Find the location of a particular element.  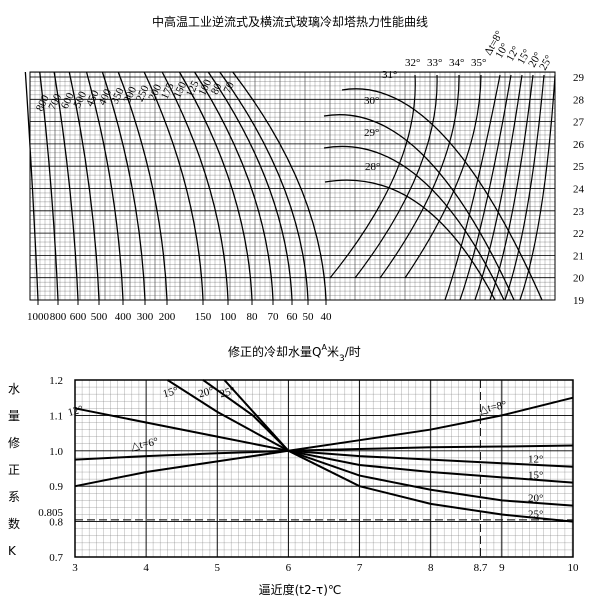

y-axis-label: 系 is located at coordinates (14, 497).